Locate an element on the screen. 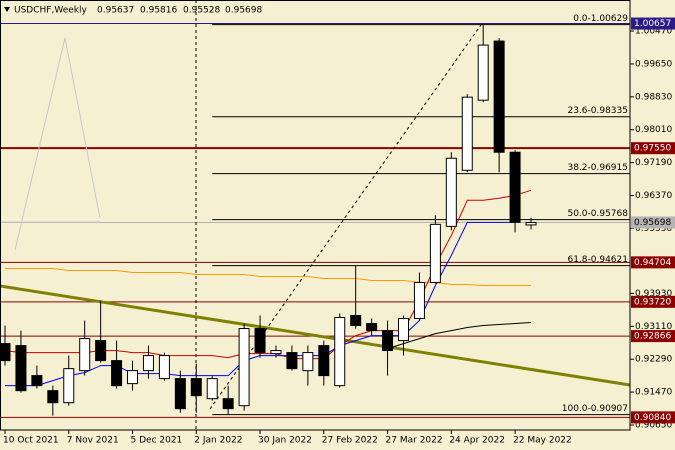  x-tick-label: 2 Jan 2022 is located at coordinates (218, 441).